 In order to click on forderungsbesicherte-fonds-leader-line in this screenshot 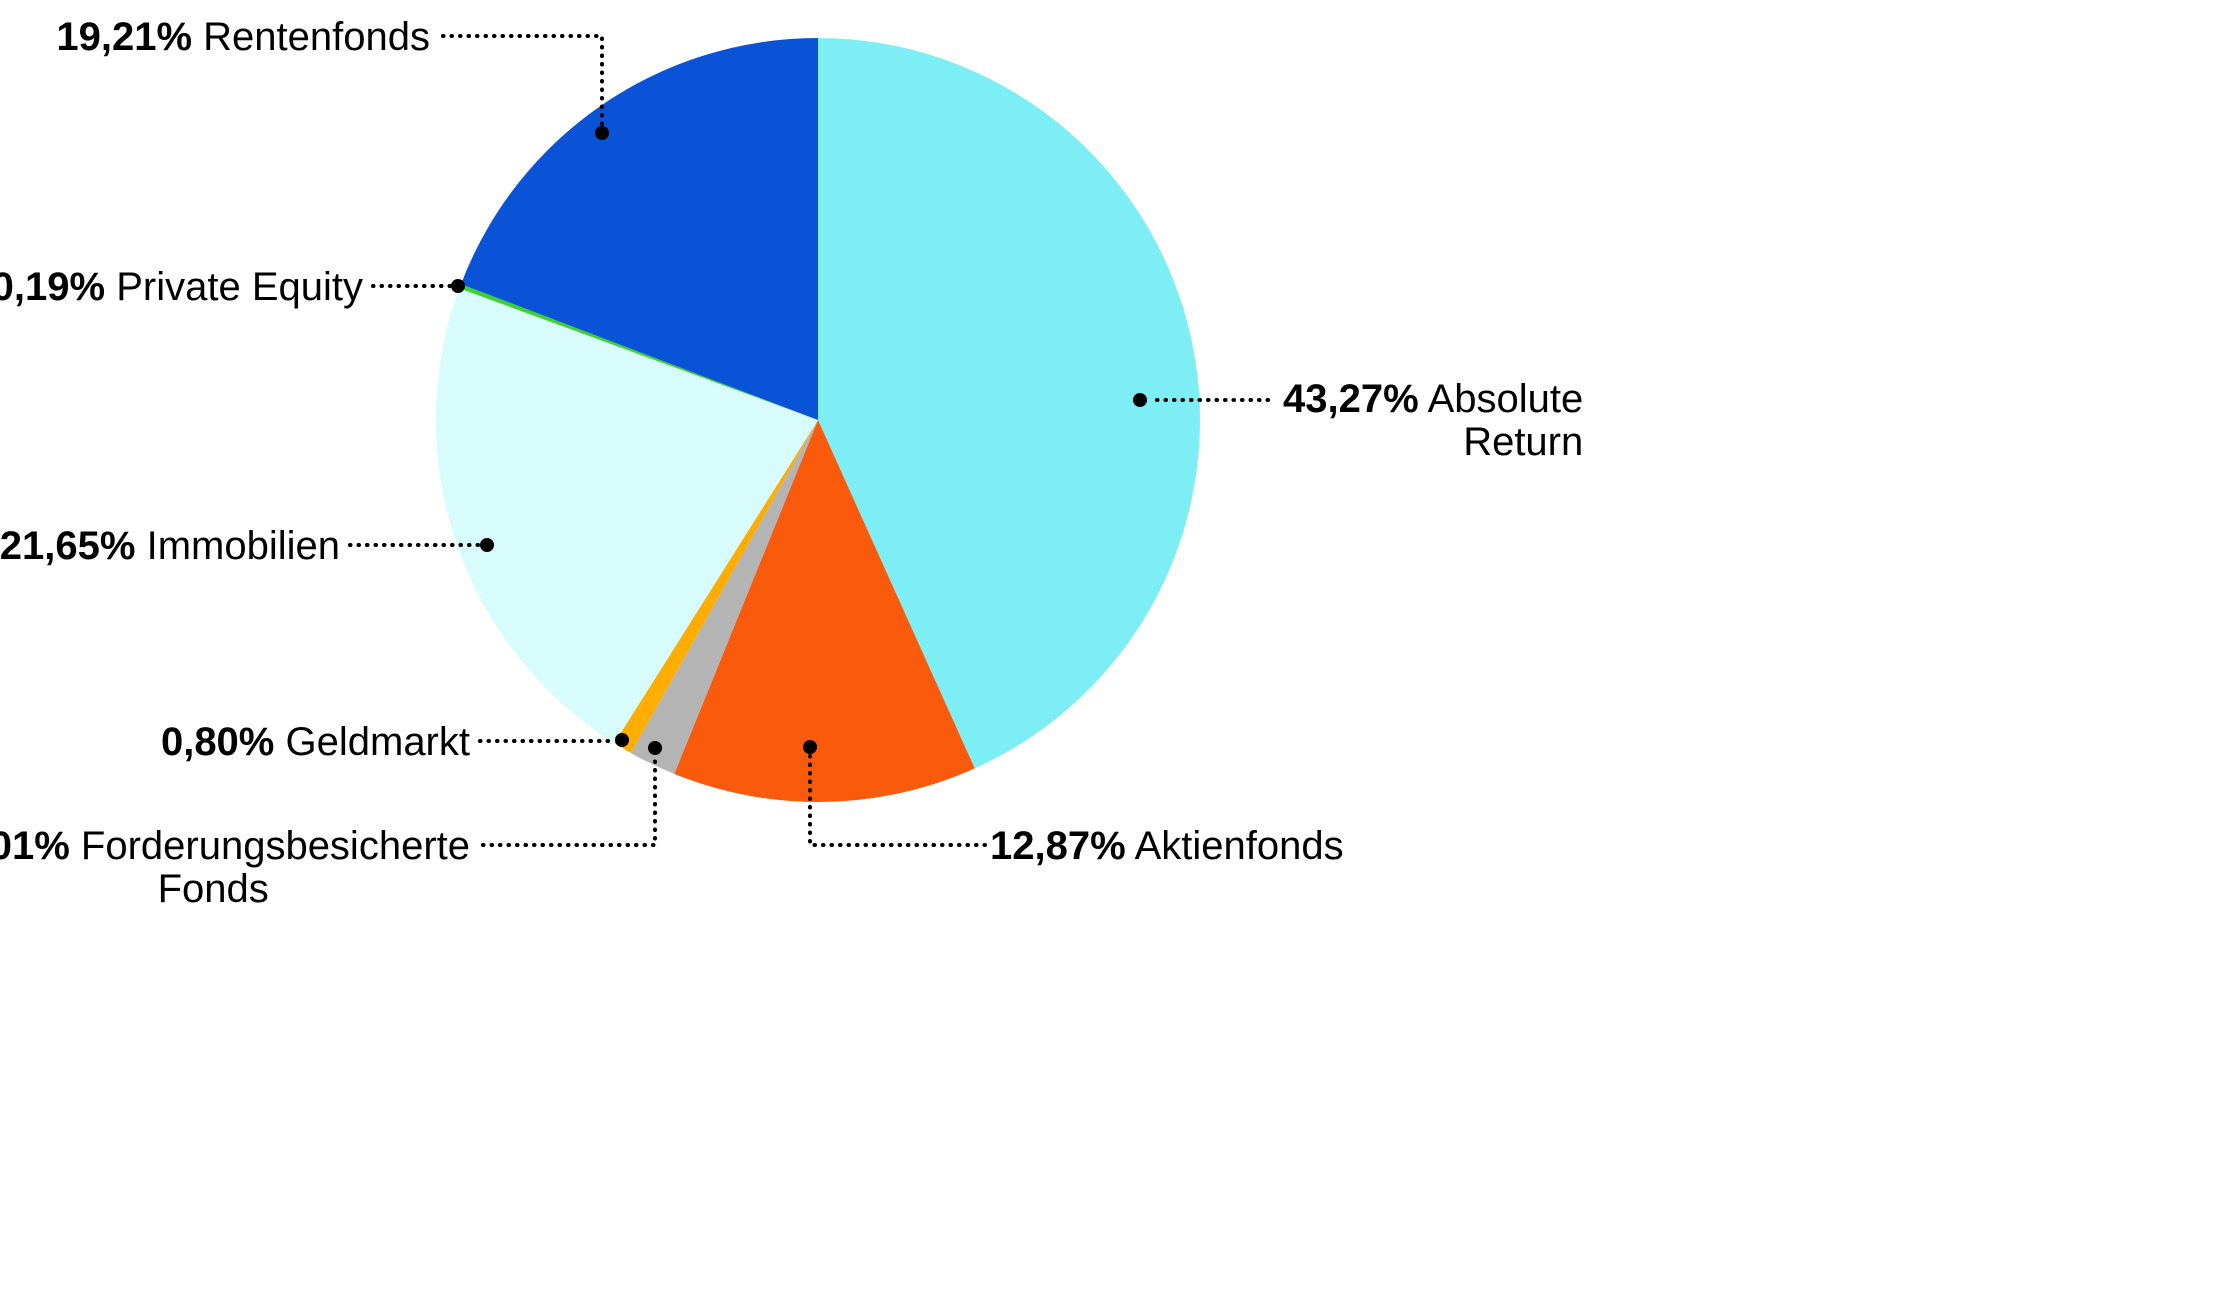, I will do `click(569, 801)`.